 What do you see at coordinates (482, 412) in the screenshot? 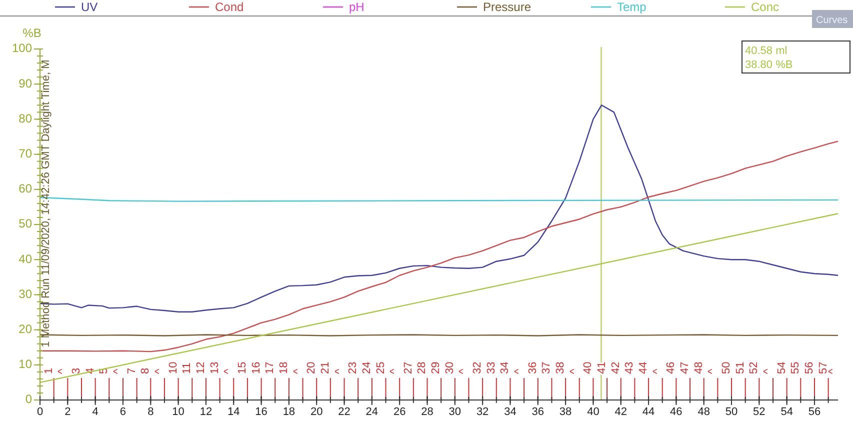
I see `x-tick-label: 32` at bounding box center [482, 412].